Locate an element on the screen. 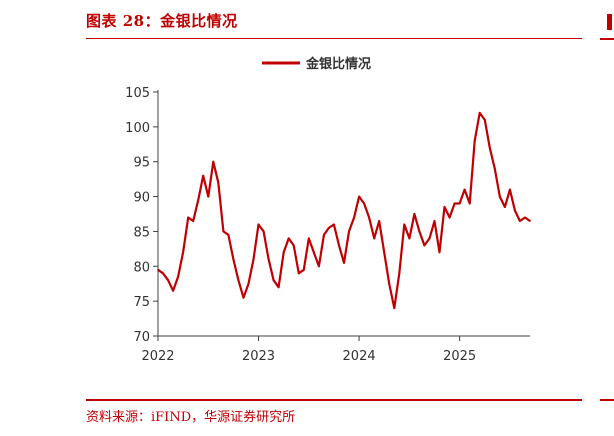 This screenshot has width=614, height=436. footer-rule is located at coordinates (334, 400).